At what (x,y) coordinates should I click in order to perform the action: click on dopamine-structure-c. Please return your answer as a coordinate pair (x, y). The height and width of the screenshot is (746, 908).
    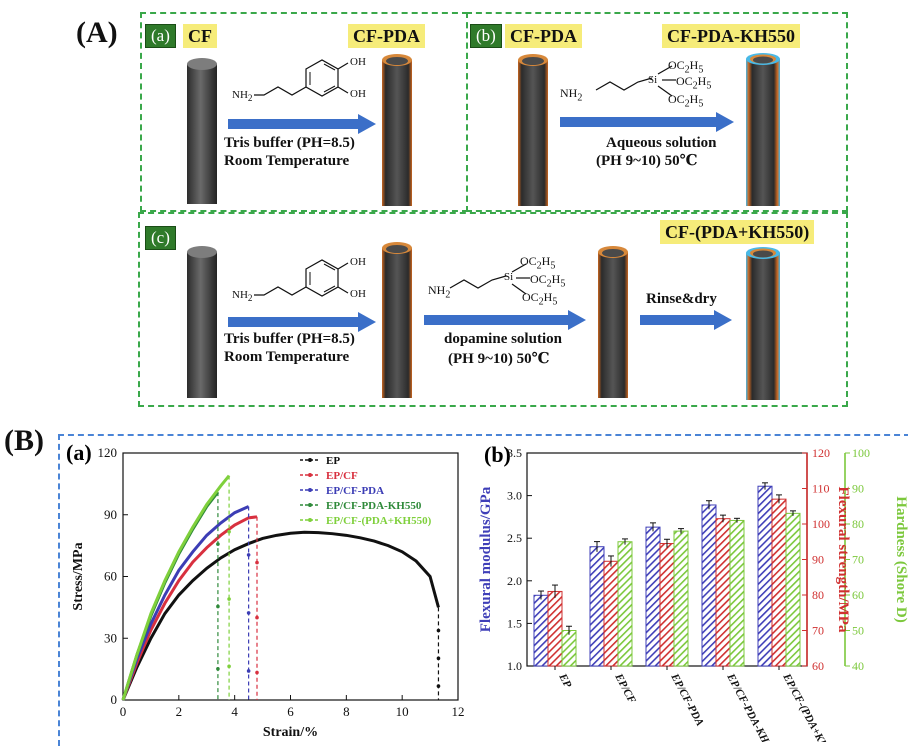
    Looking at the image, I should click on (301, 278).